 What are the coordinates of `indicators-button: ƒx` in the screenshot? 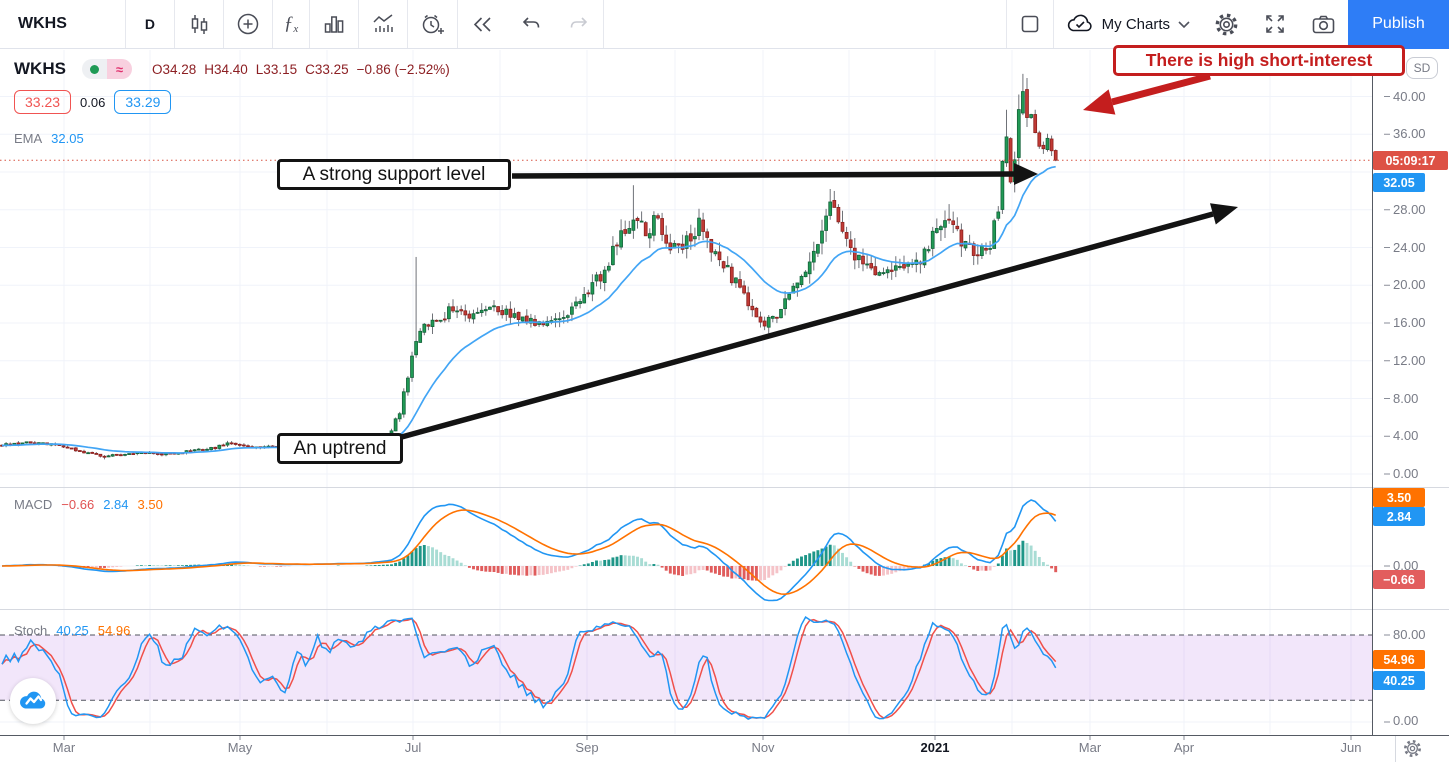 It's located at (291, 24).